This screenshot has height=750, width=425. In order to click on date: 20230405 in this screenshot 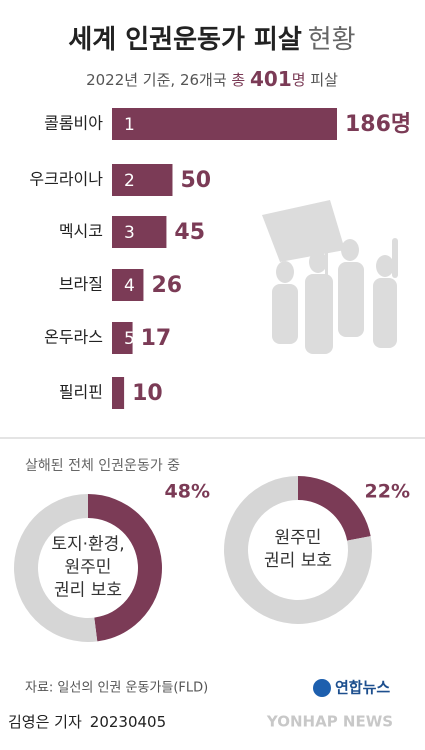, I will do `click(128, 722)`.